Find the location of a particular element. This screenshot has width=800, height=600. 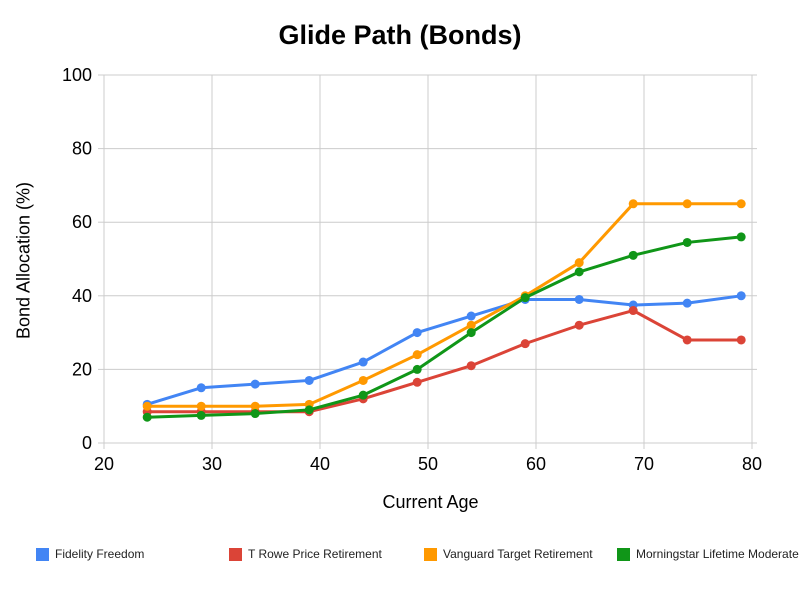

legend-item-t-rowe-price-retirement: T Rowe Price Retirement is located at coordinates (305, 554).